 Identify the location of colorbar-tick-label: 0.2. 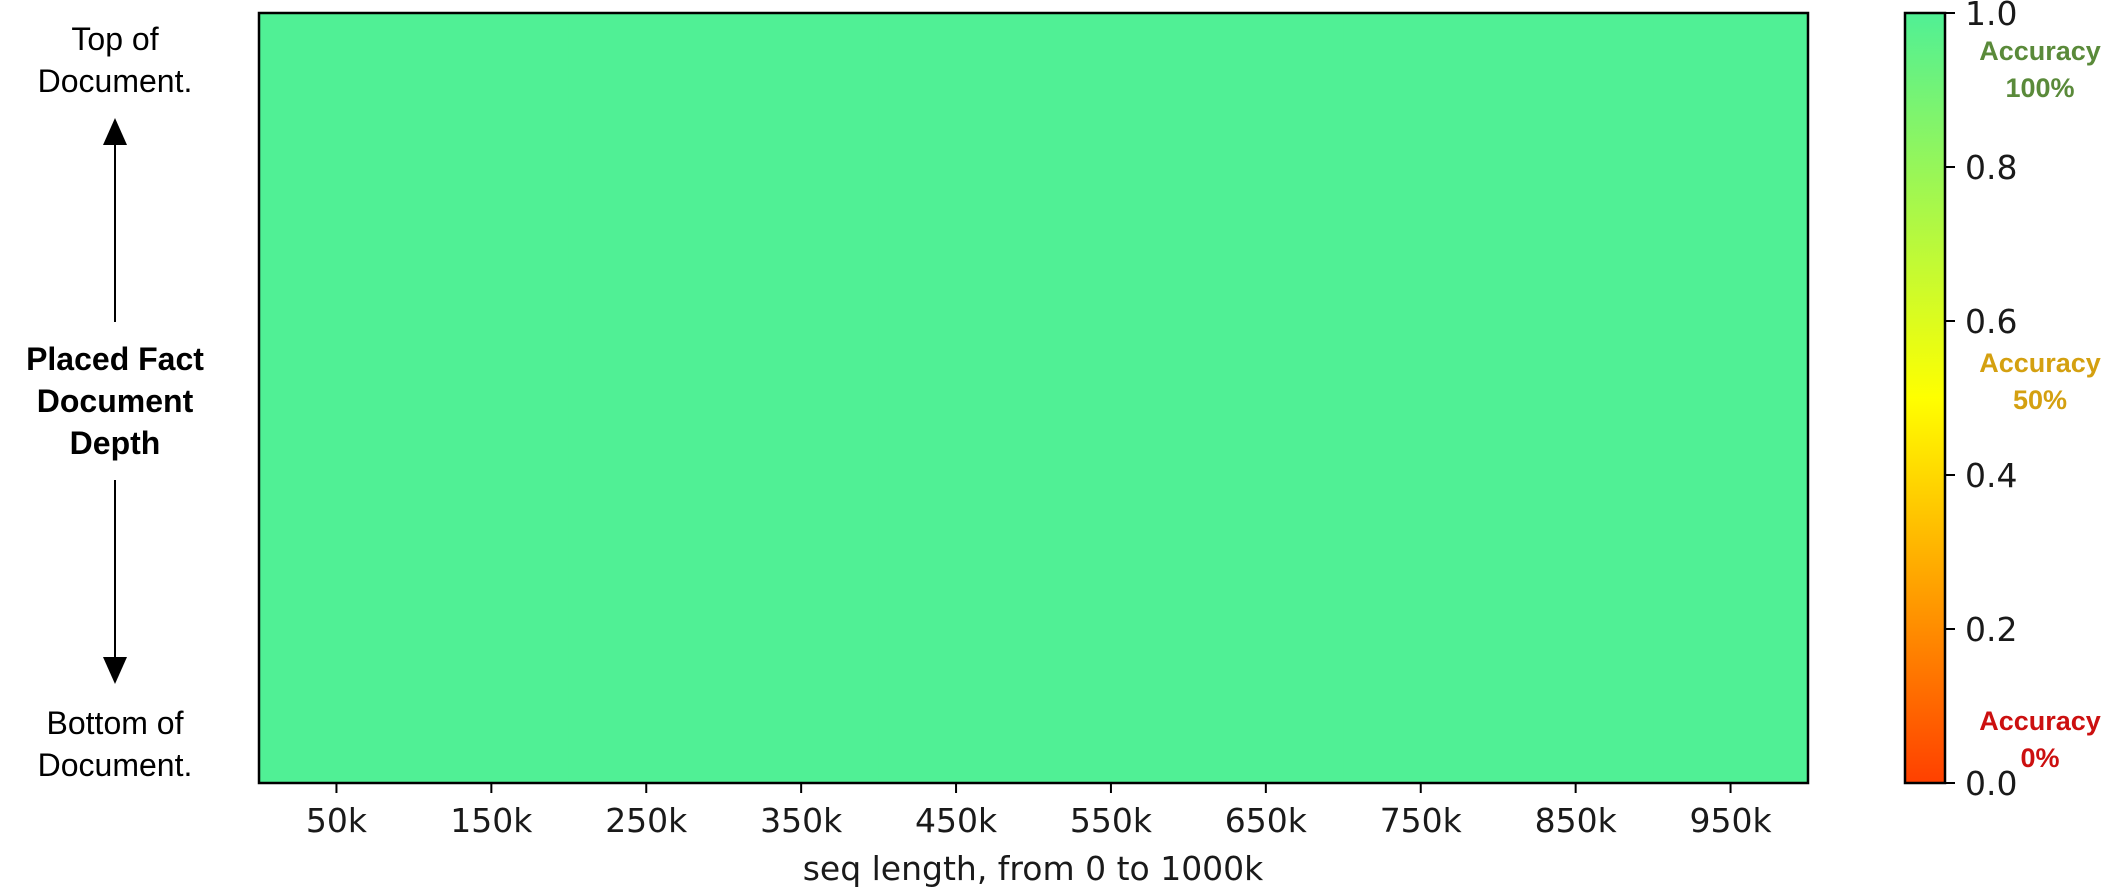
(1991, 629).